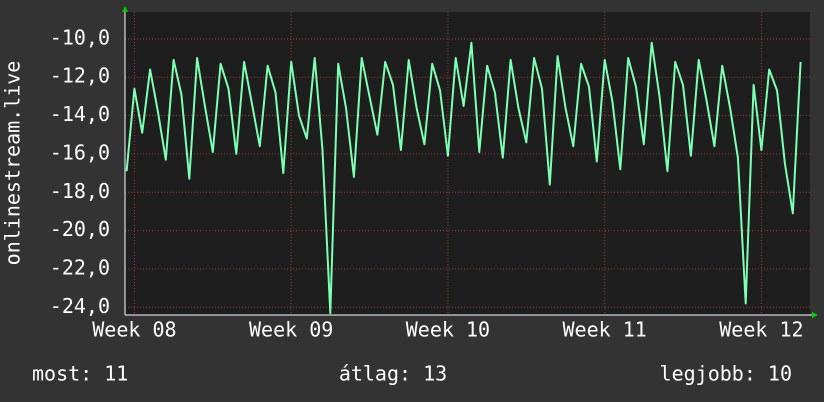 This screenshot has width=824, height=402. What do you see at coordinates (134, 330) in the screenshot?
I see `x-tick-label: Week 08` at bounding box center [134, 330].